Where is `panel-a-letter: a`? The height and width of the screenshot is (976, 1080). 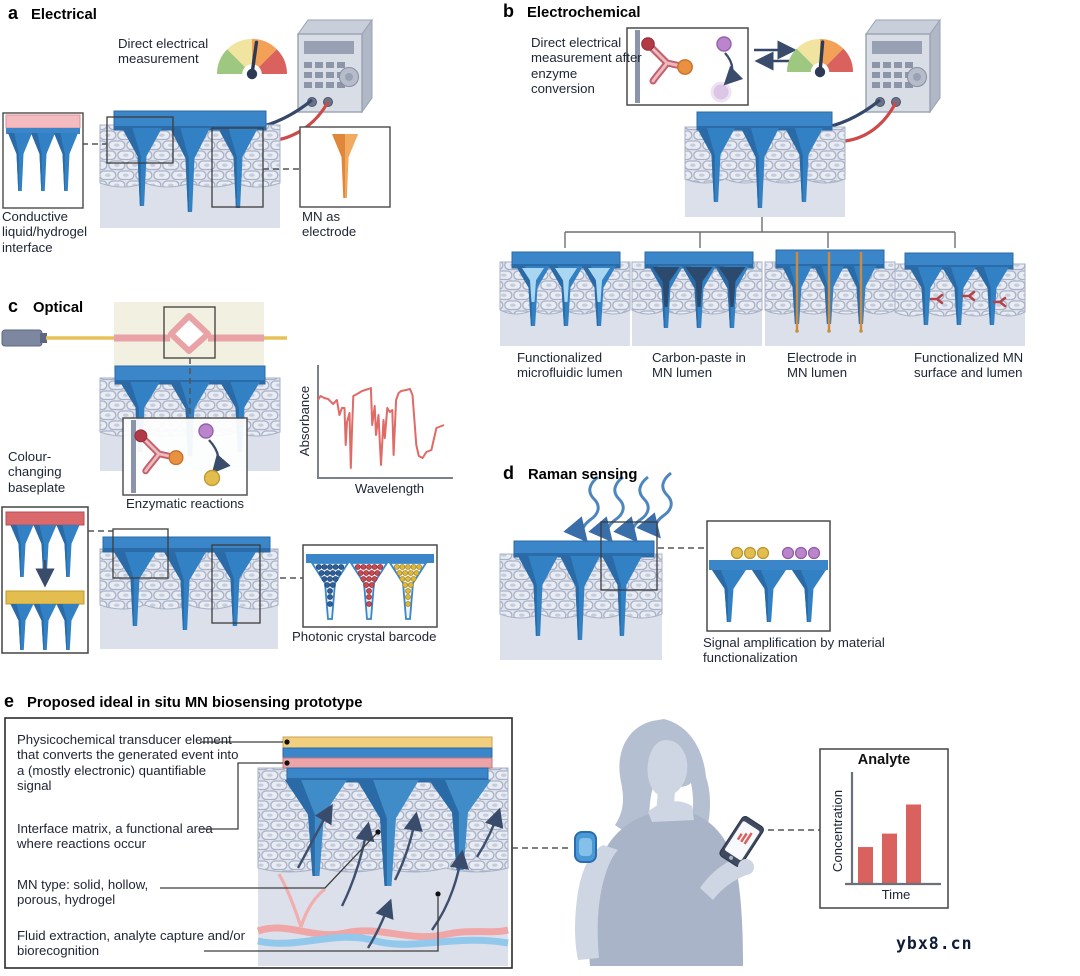
panel-a-letter: a is located at coordinates (13, 13).